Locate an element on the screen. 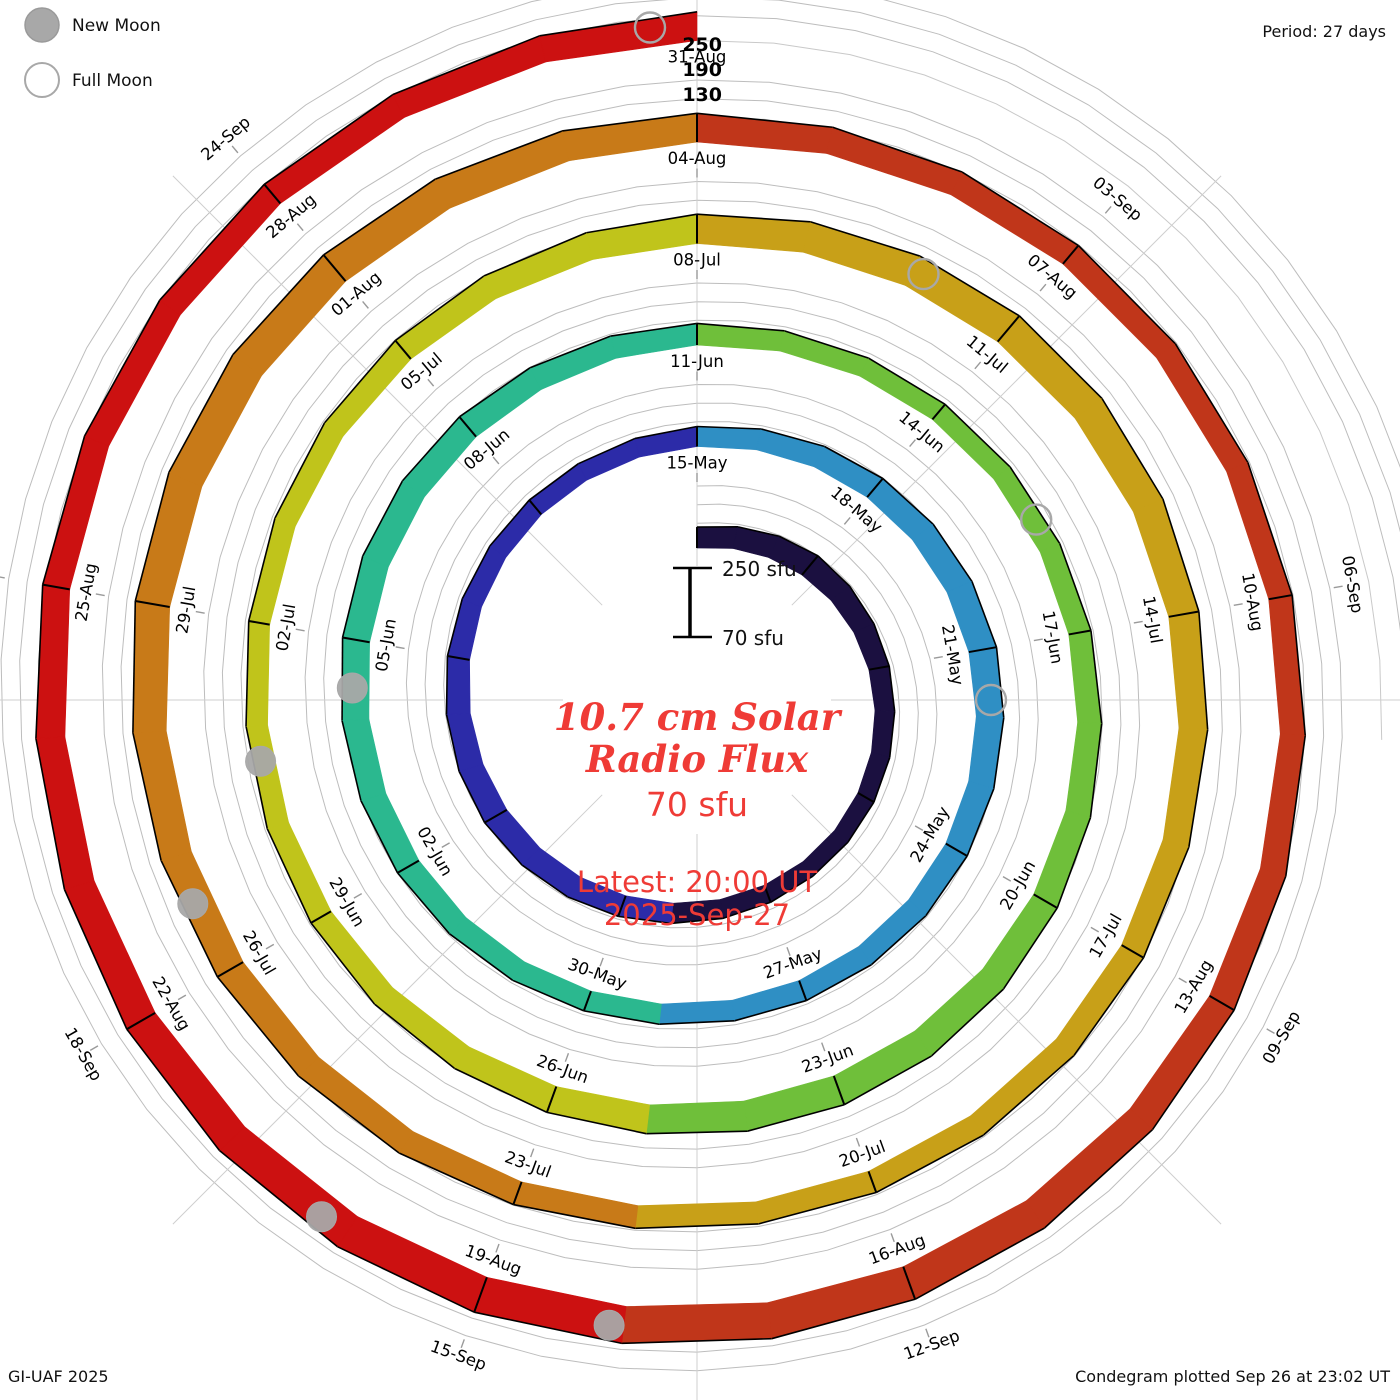 This screenshot has height=1400, width=1400. date-label: 04-Aug is located at coordinates (697, 158).